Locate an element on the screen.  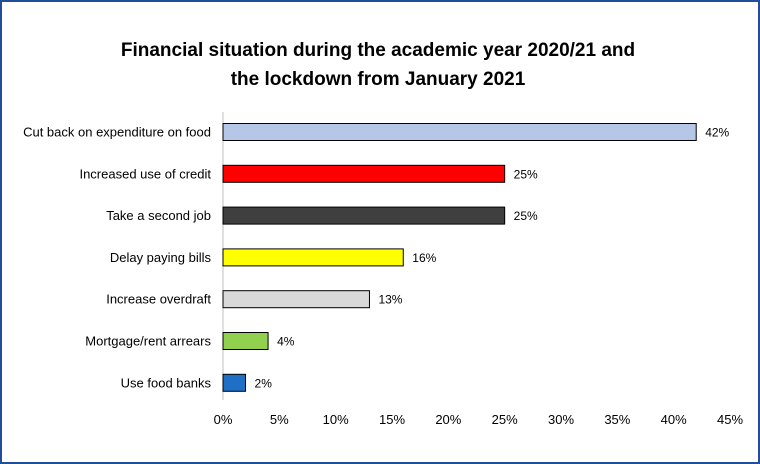
category-label: Take a second job is located at coordinates (158, 215).